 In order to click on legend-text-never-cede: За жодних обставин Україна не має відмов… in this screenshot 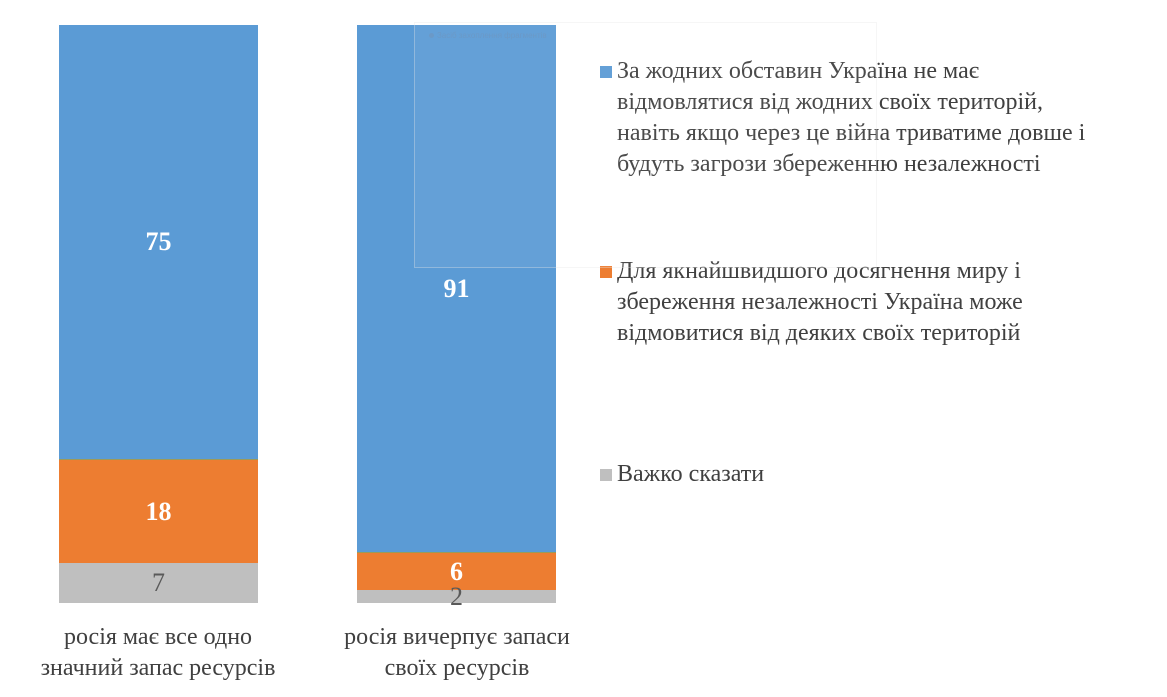, I will do `click(882, 118)`.